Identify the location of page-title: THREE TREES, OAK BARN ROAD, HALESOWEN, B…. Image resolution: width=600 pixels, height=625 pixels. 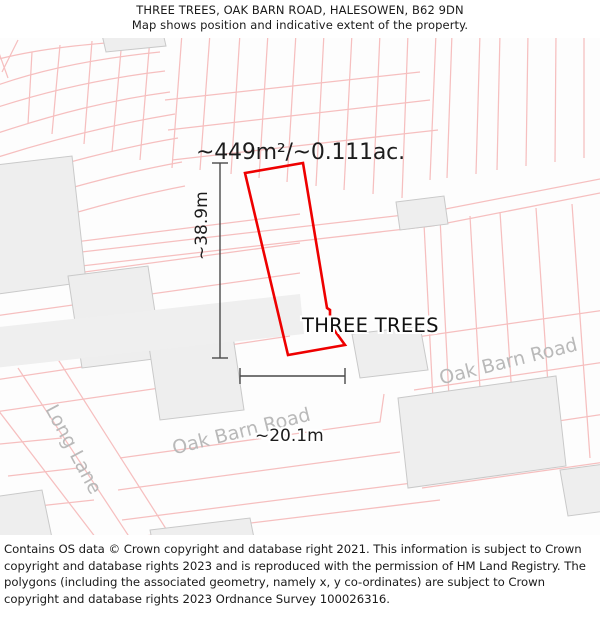
(300, 10).